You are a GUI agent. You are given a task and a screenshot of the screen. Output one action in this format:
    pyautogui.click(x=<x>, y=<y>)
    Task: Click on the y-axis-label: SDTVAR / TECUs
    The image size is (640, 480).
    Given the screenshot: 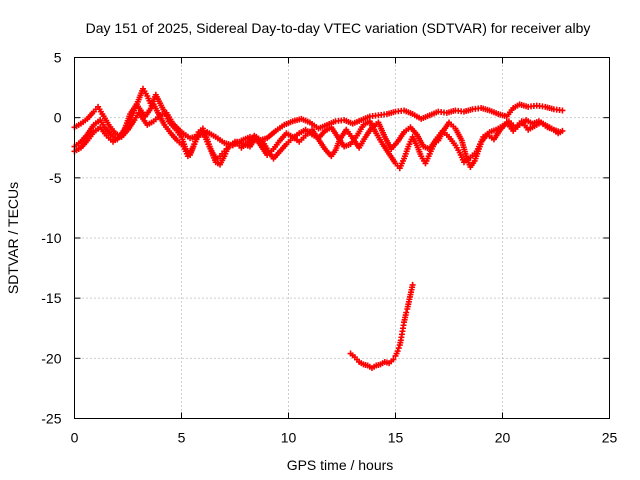 What is the action you would take?
    pyautogui.click(x=13, y=238)
    